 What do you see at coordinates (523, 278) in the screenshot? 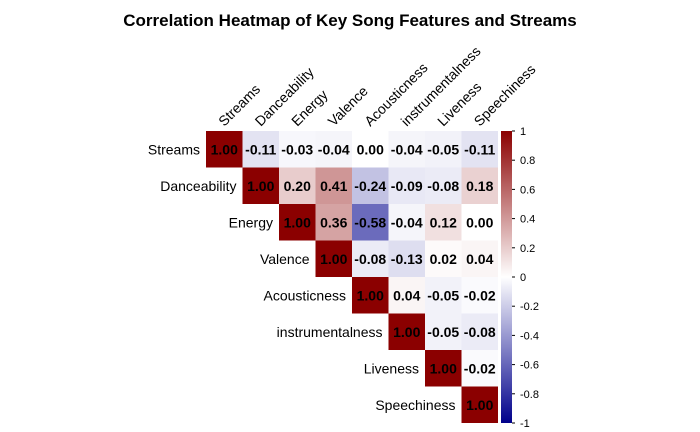
I see `colorbar-tick-label: 0` at bounding box center [523, 278].